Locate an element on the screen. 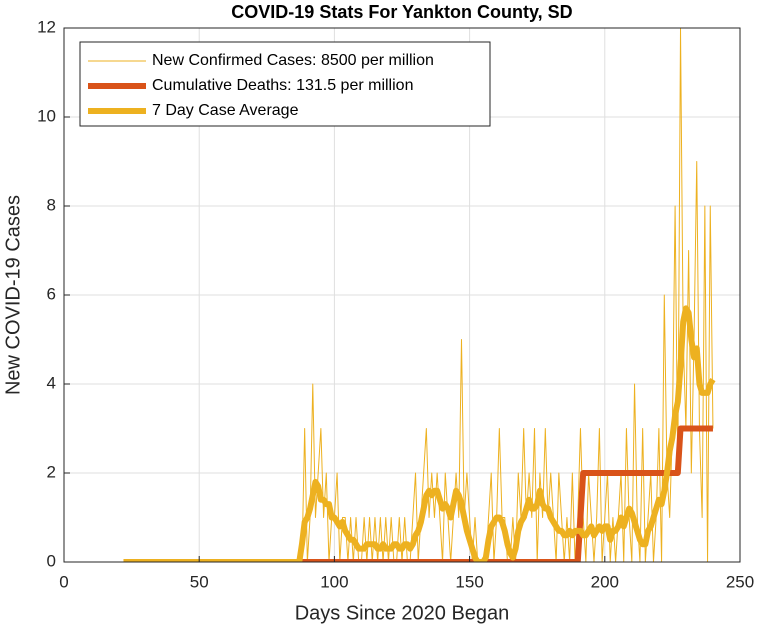  y-tick-label: 0 is located at coordinates (51, 560).